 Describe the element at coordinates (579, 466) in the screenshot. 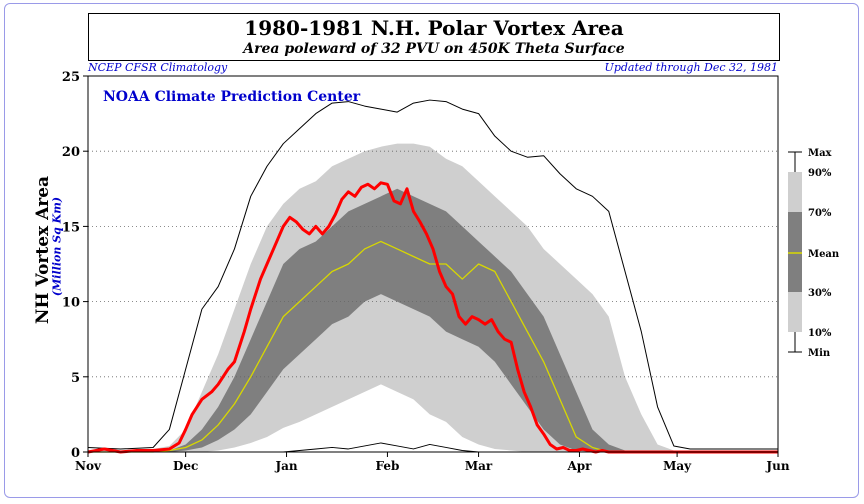

I see `x-tick-label: Apr` at that location.